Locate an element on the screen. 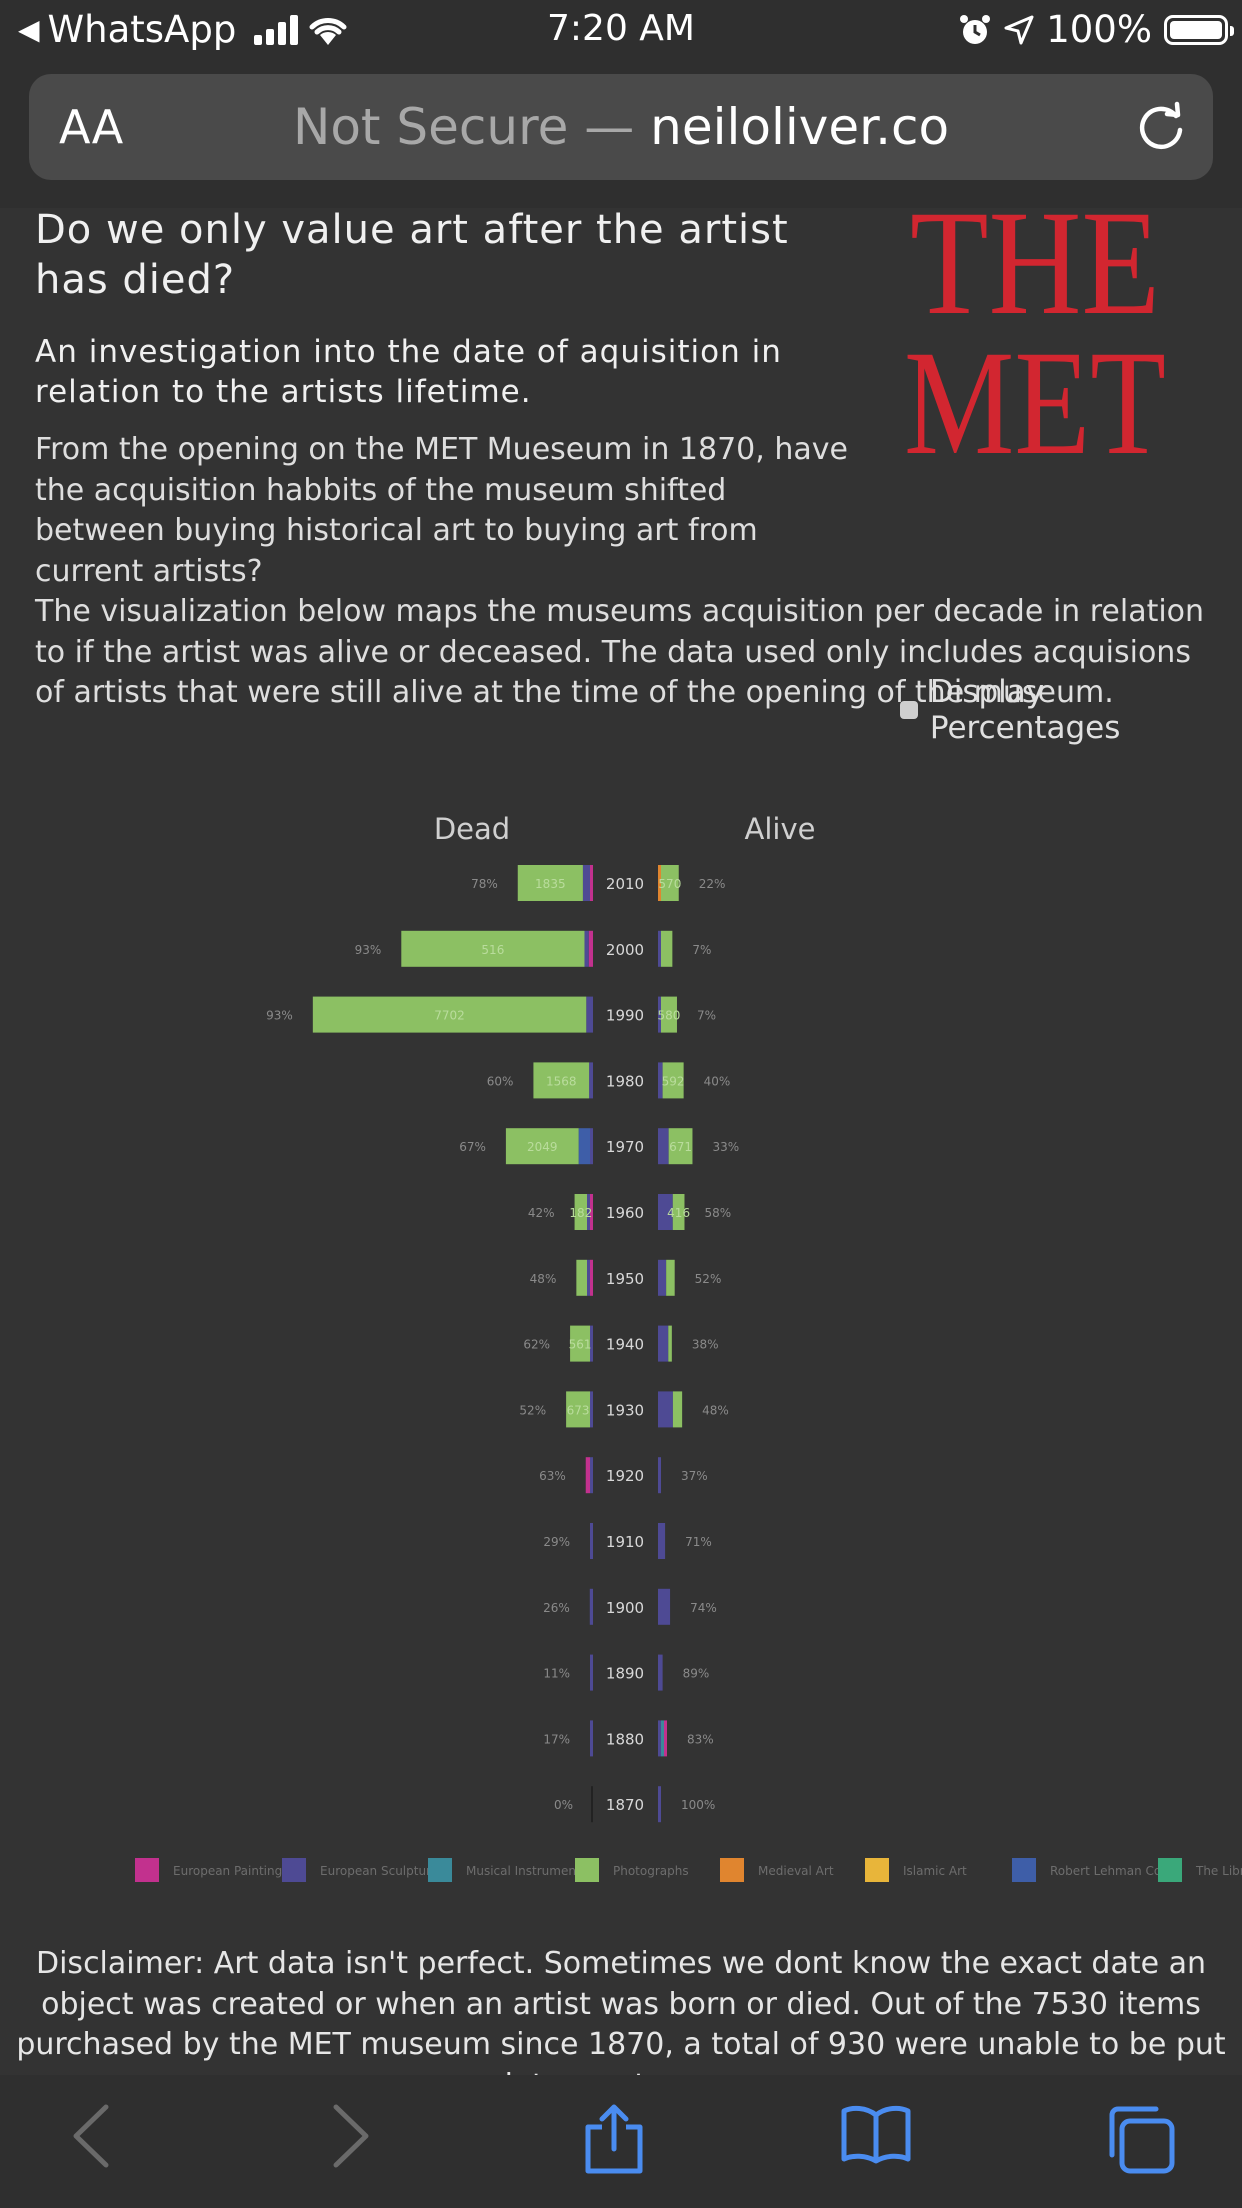 Image resolution: width=1242 pixels, height=2208 pixels. bookmarks-icon is located at coordinates (876, 2134).